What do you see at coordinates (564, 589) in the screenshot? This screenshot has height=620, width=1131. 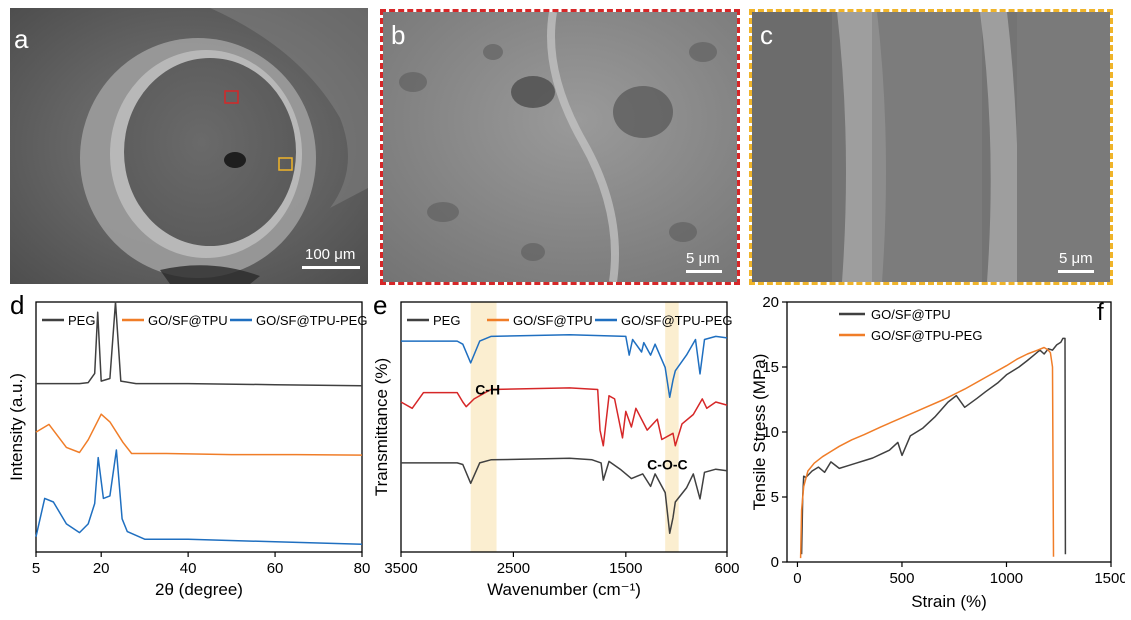 I see `x-axis-title: Wavenumber (cm⁻¹)` at bounding box center [564, 589].